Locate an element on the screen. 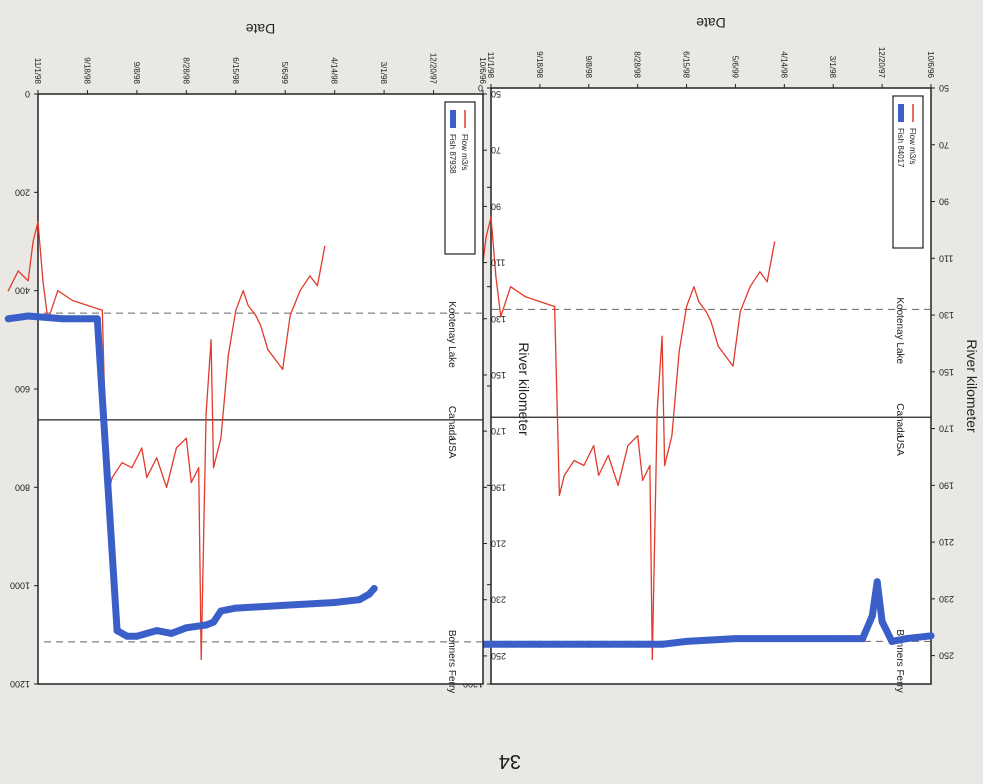 This screenshot has width=983, height=784. y-left-tick-label: 110 is located at coordinates (498, 263).